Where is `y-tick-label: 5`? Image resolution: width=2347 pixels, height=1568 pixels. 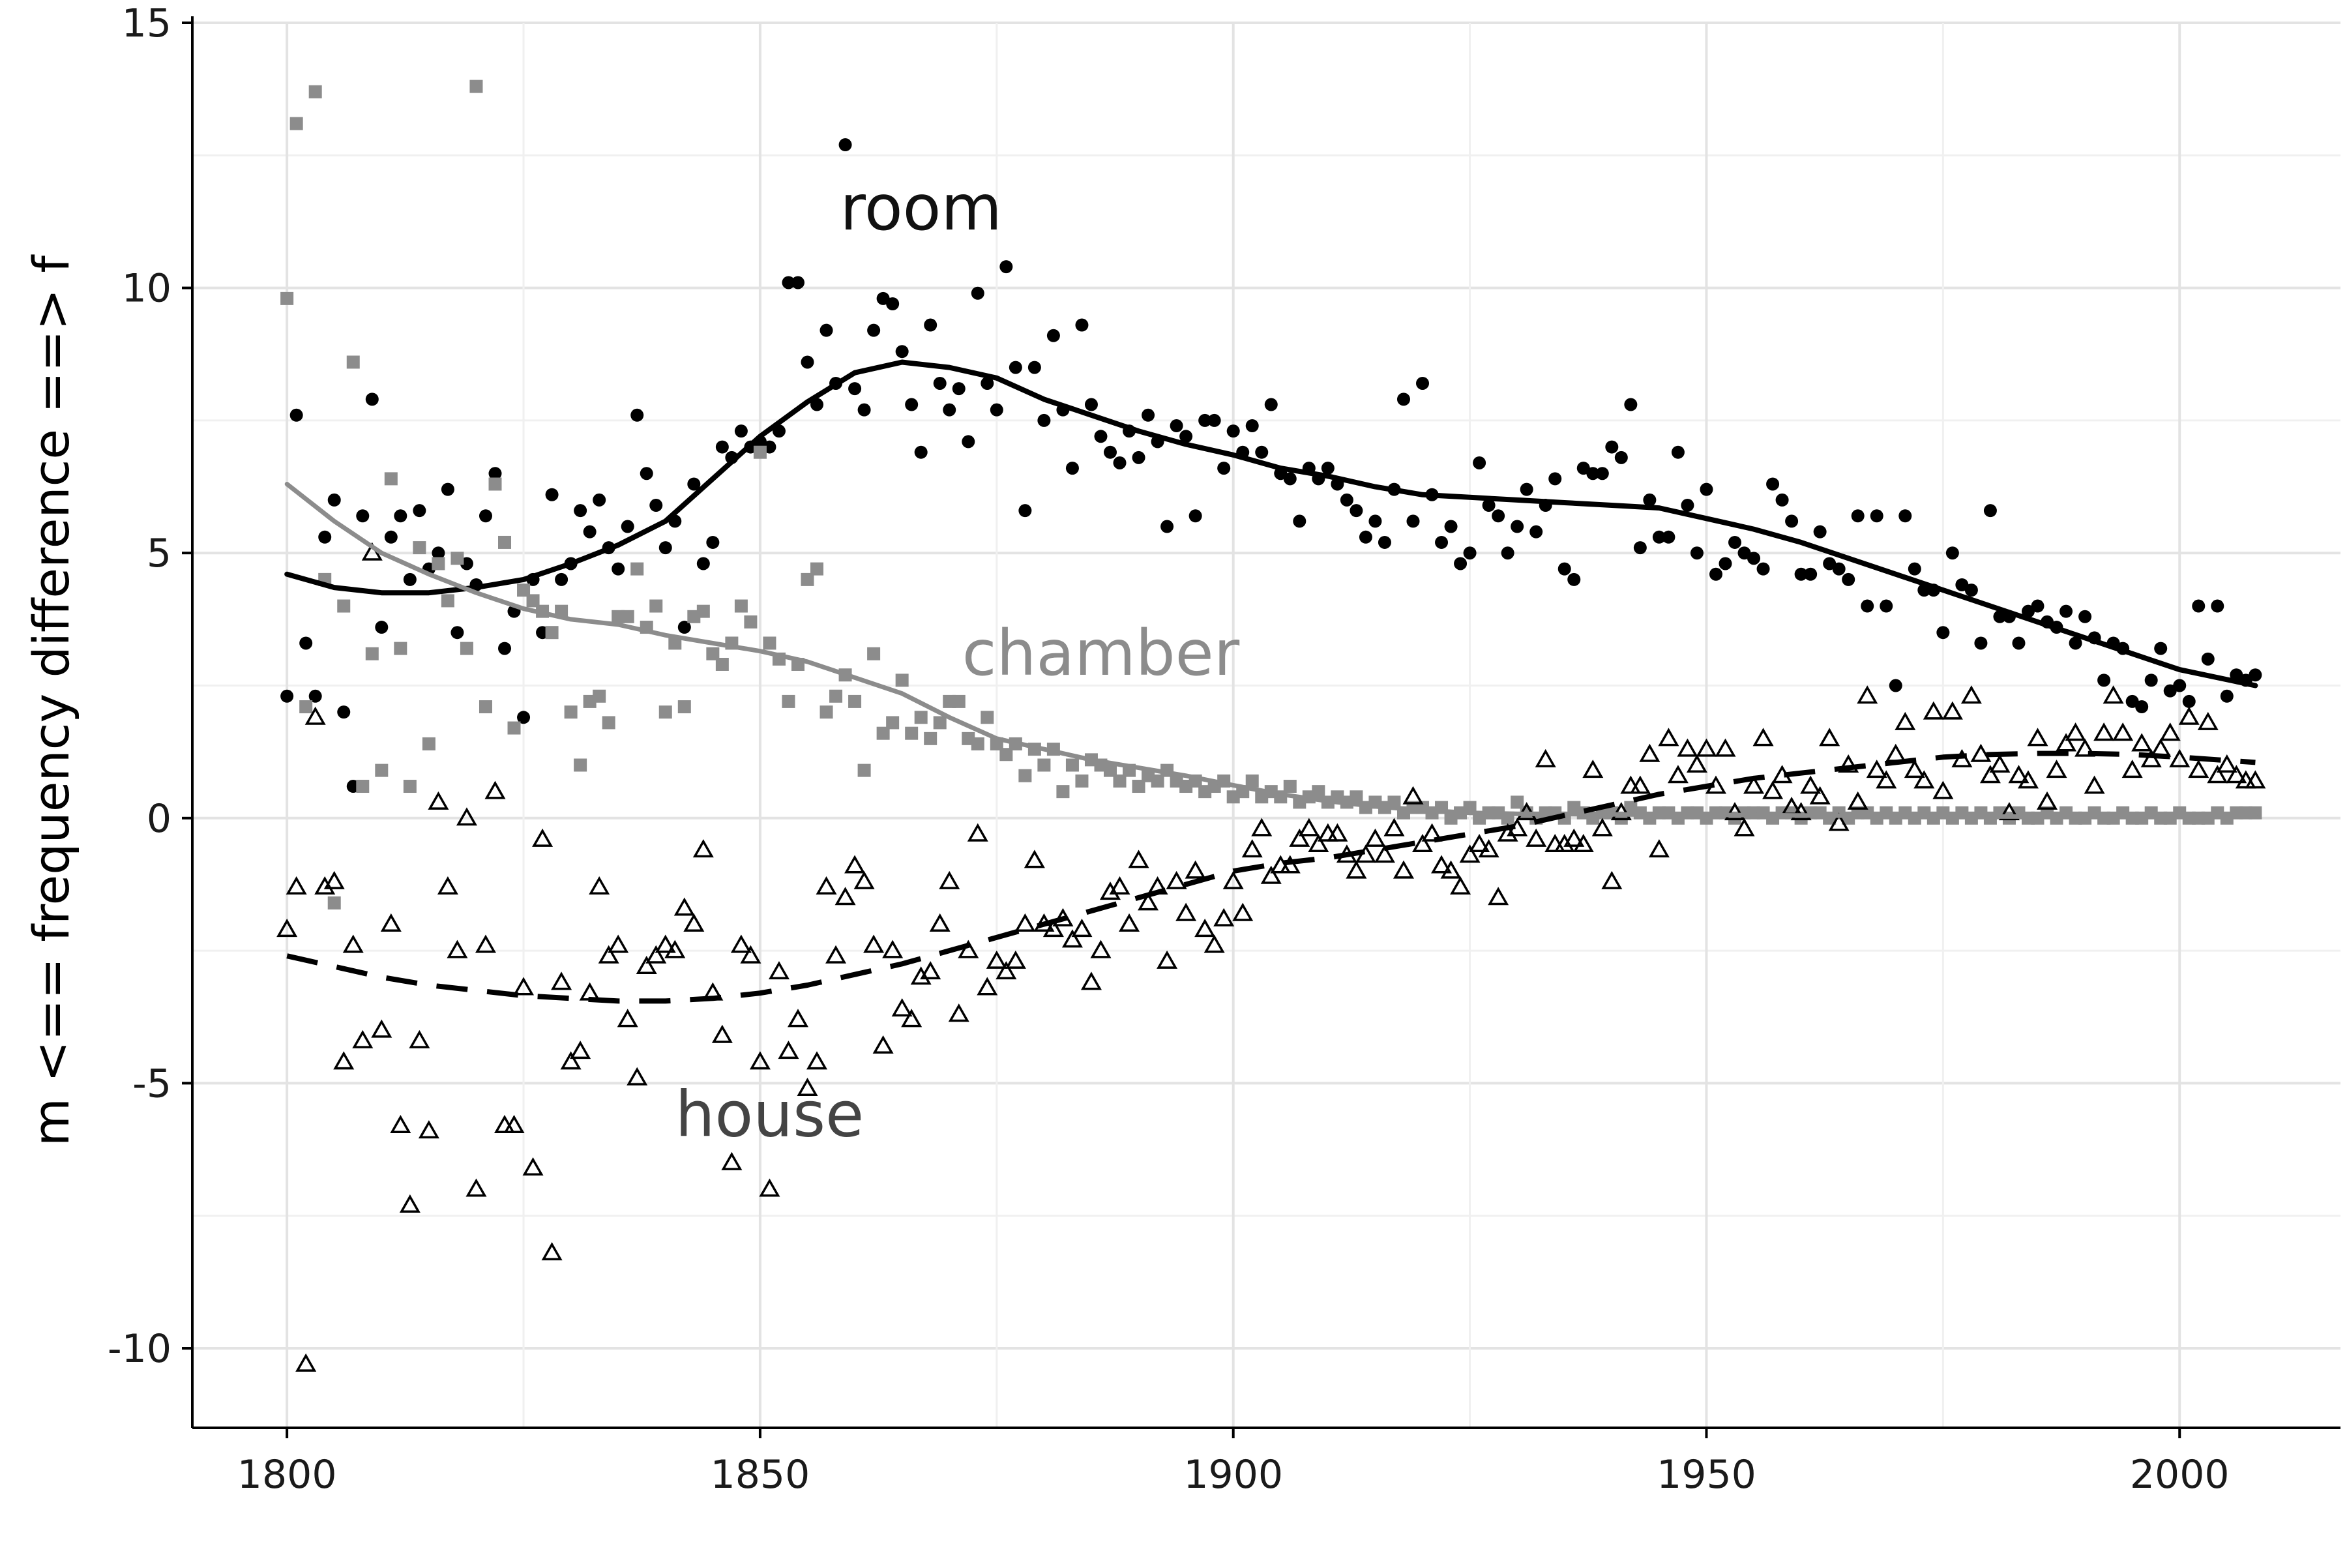
y-tick-label: 5 is located at coordinates (159, 554).